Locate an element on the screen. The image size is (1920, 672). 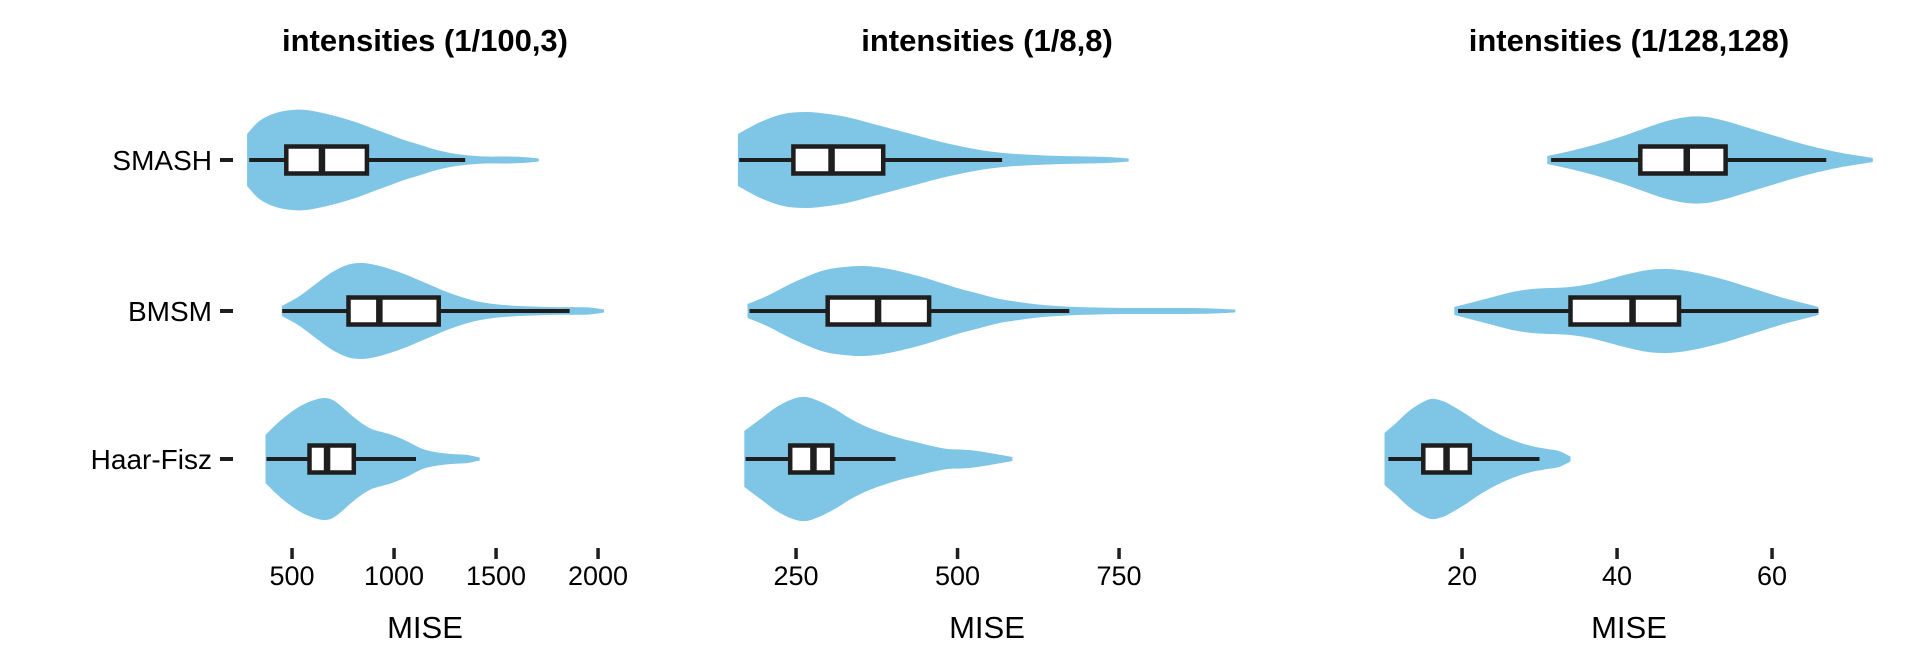
y-axis-label-haar-fisz: Haar-Fisz is located at coordinates (151, 459).